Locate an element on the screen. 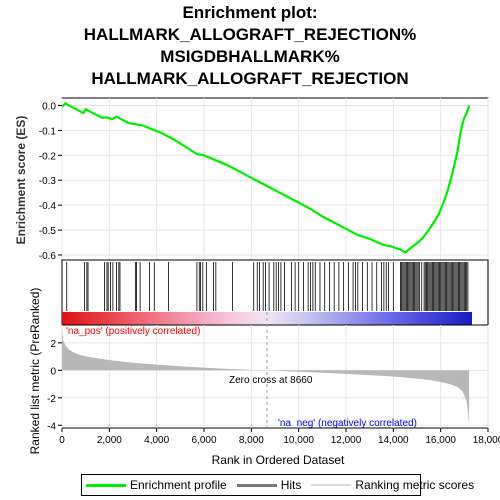  positive-correlation-label: 'na_pos' (positively correlated) is located at coordinates (133, 331).